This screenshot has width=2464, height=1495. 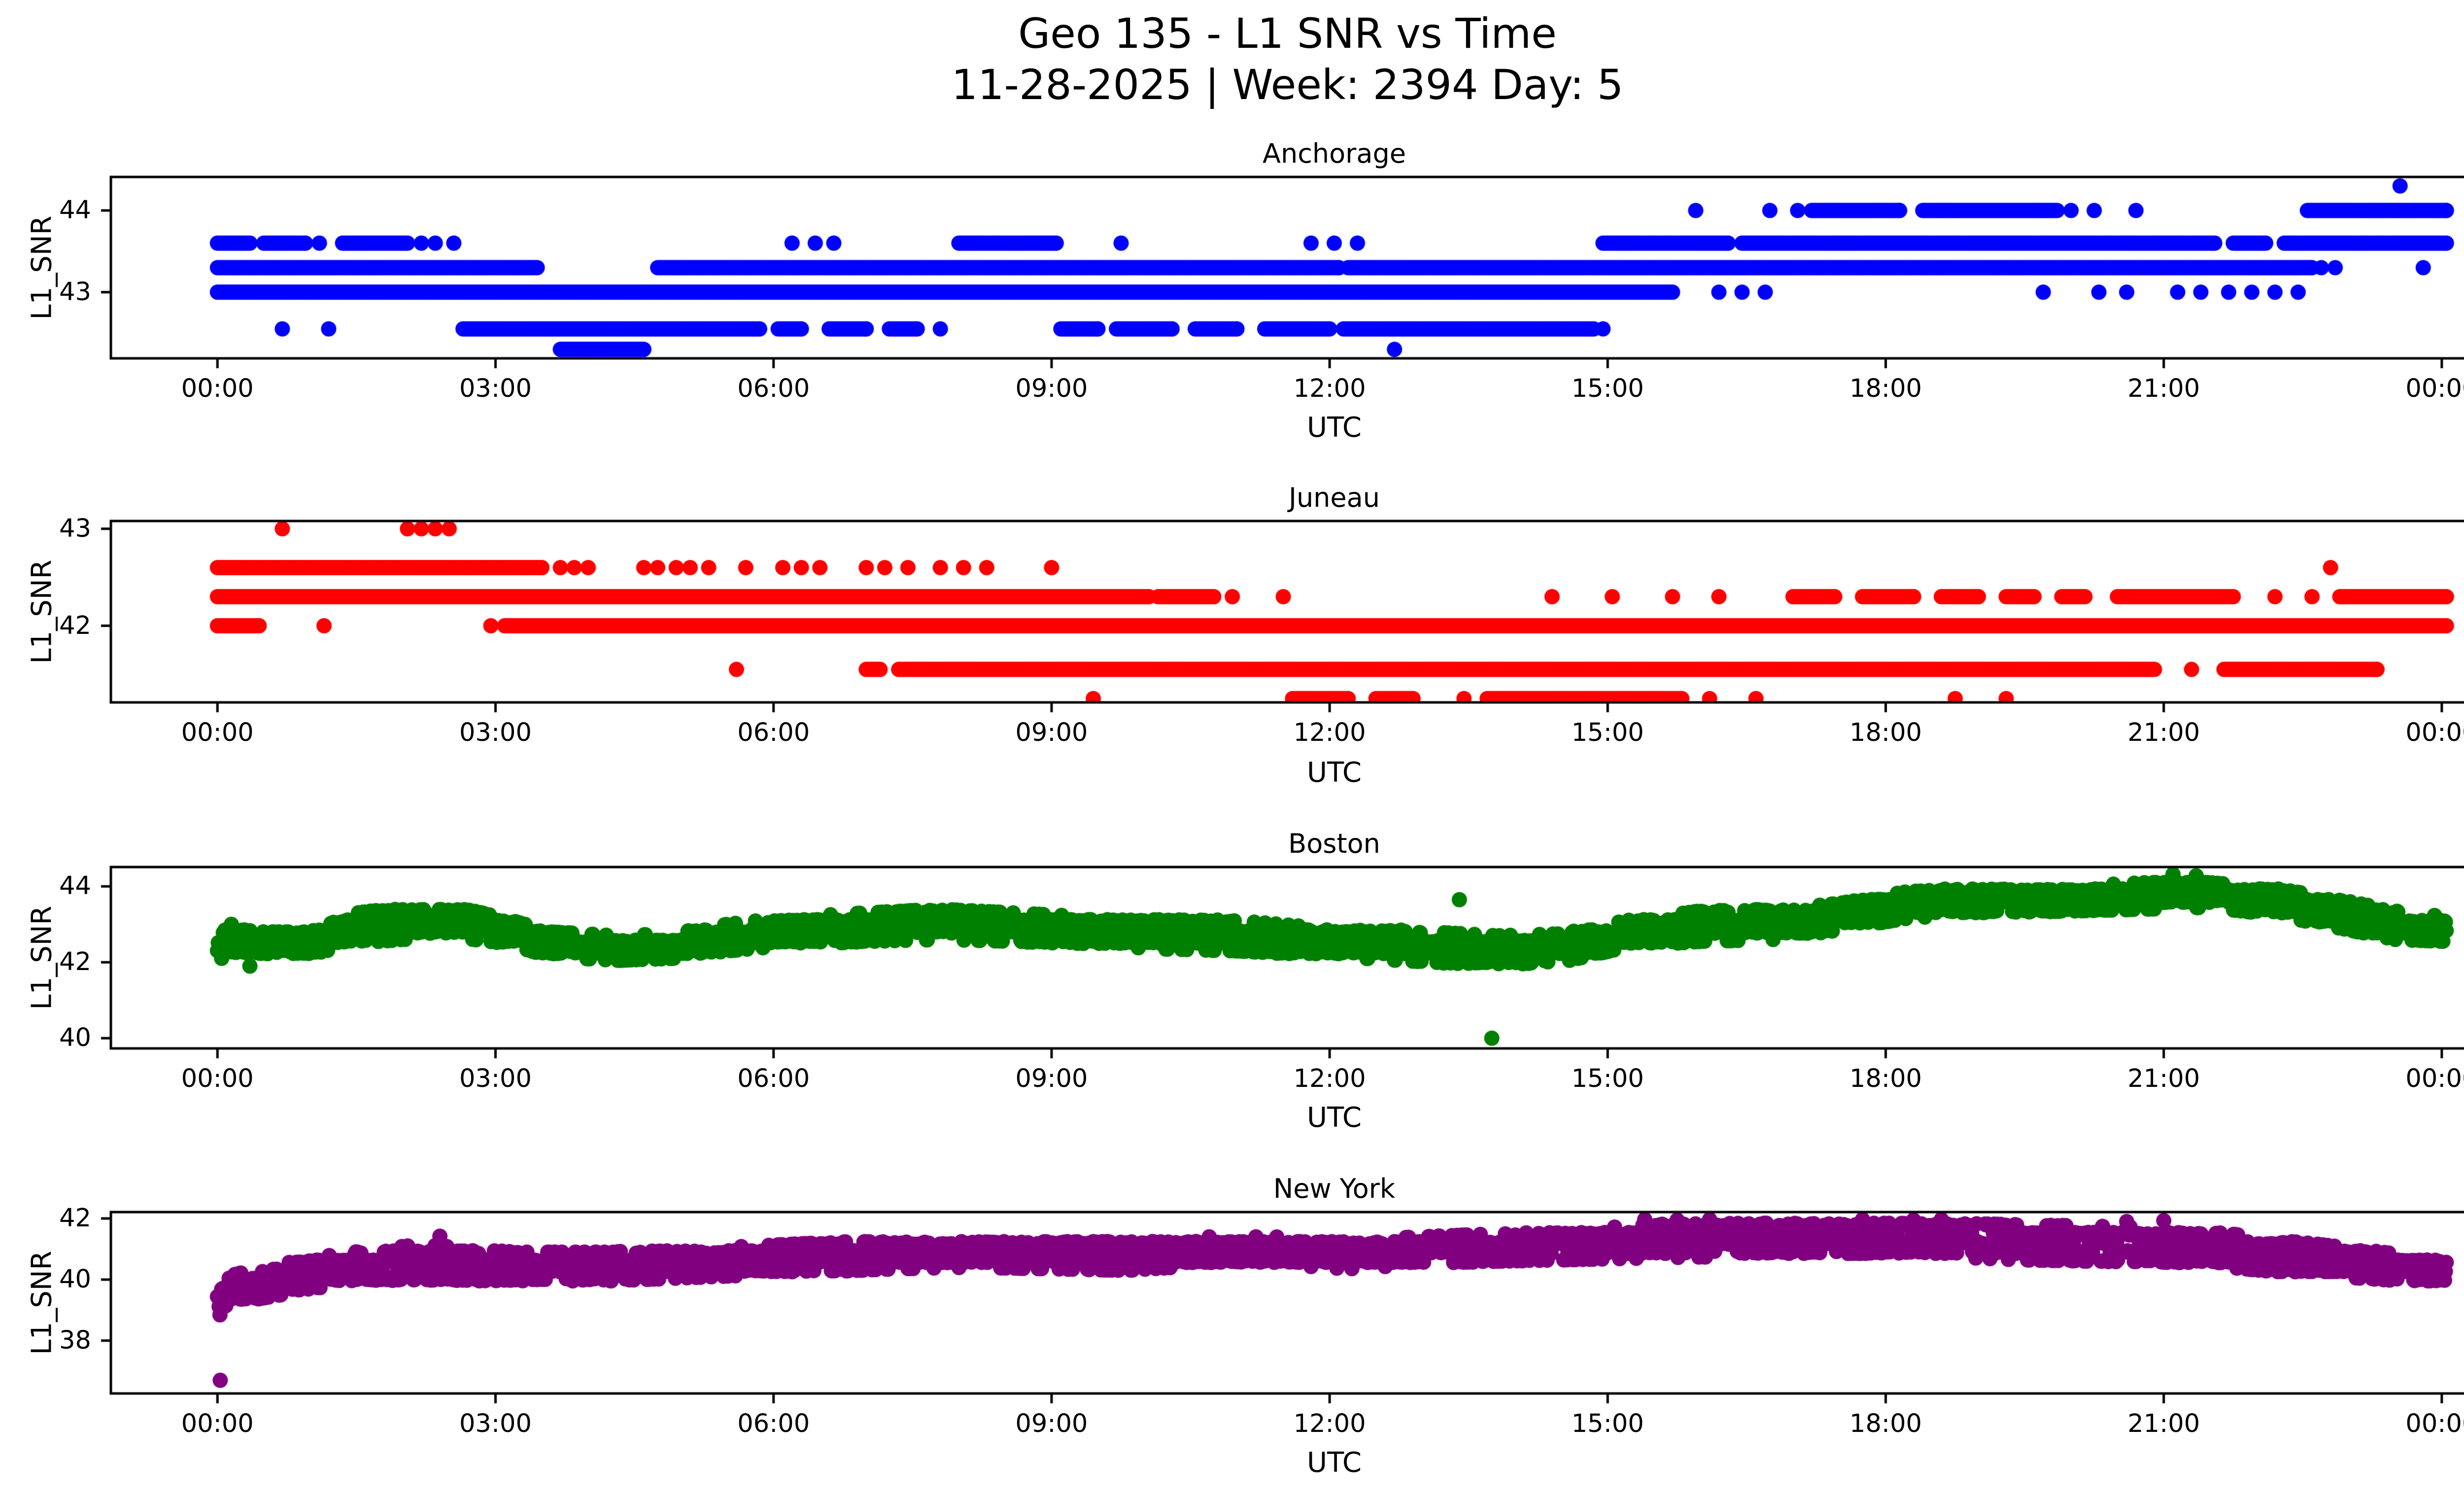 I want to click on subplot-title-juneau: Juneau, so click(x=1334, y=497).